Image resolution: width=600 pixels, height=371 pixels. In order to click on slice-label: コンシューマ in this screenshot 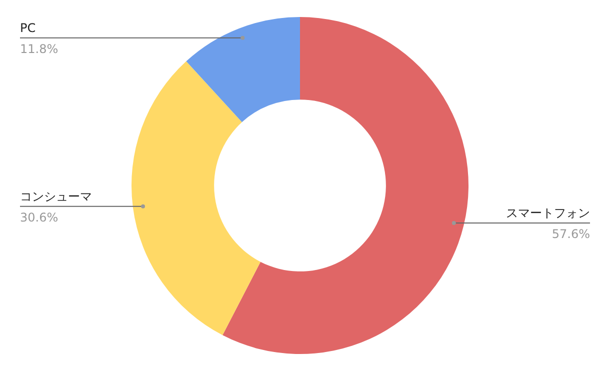, I will do `click(56, 196)`.